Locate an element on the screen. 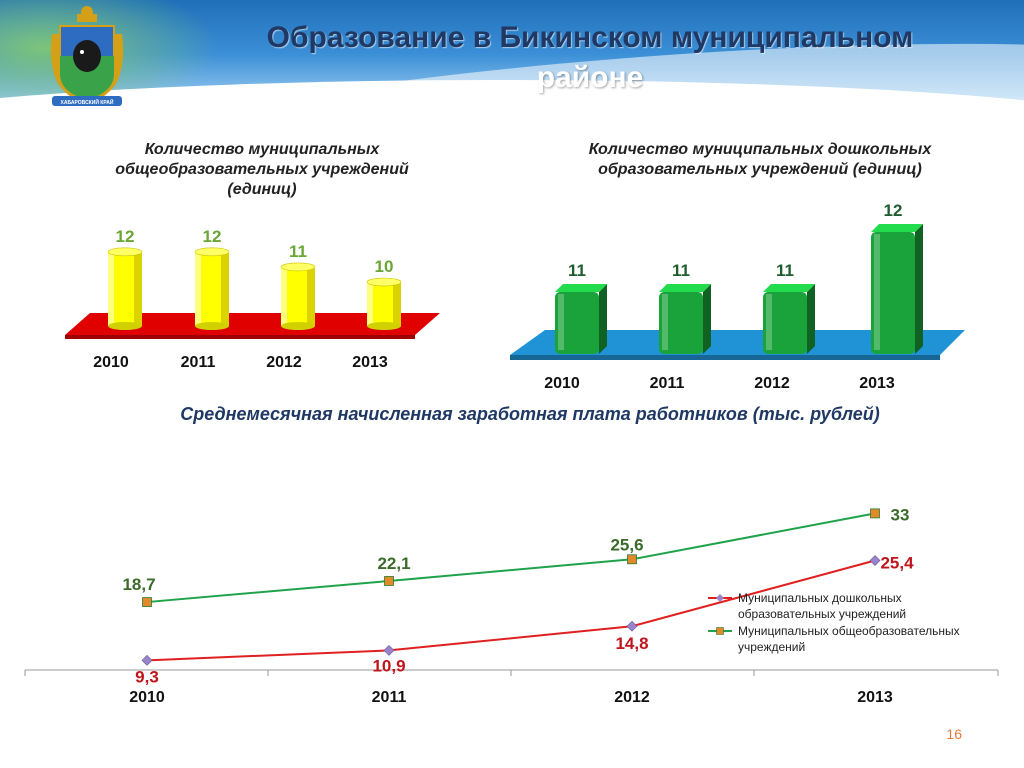 The width and height of the screenshot is (1024, 768). slide-title-line2: районе is located at coordinates (590, 77).